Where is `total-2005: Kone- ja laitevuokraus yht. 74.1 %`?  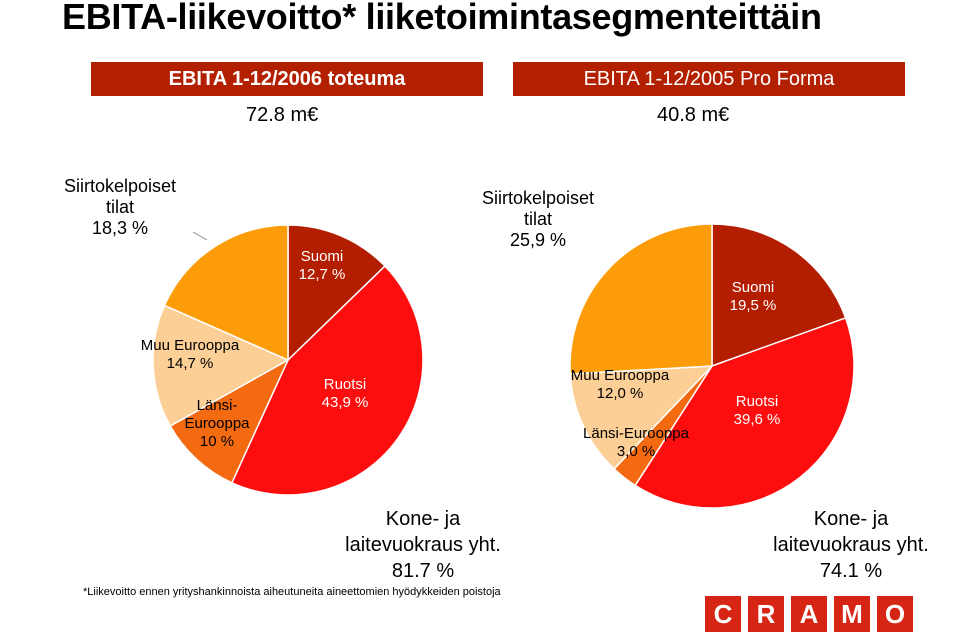 total-2005: Kone- ja laitevuokraus yht. 74.1 % is located at coordinates (851, 545).